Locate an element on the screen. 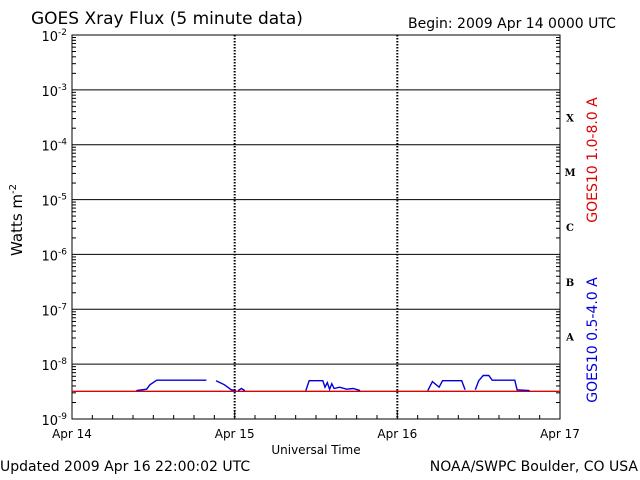 Image resolution: width=640 pixels, height=480 pixels. y-tick-label: 10⁻⁶ is located at coordinates (54, 255).